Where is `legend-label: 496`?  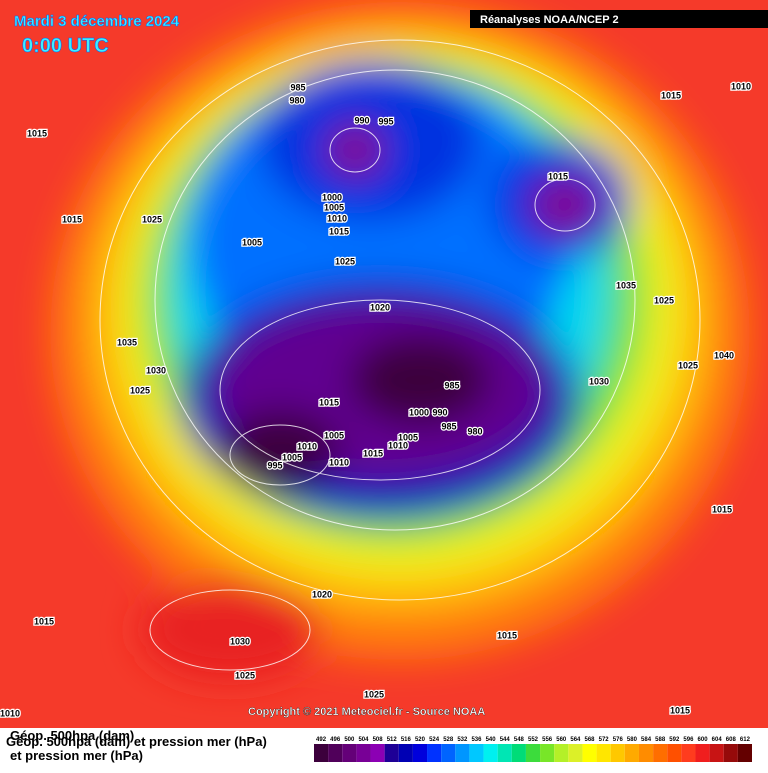
legend-label: 496 is located at coordinates (335, 740).